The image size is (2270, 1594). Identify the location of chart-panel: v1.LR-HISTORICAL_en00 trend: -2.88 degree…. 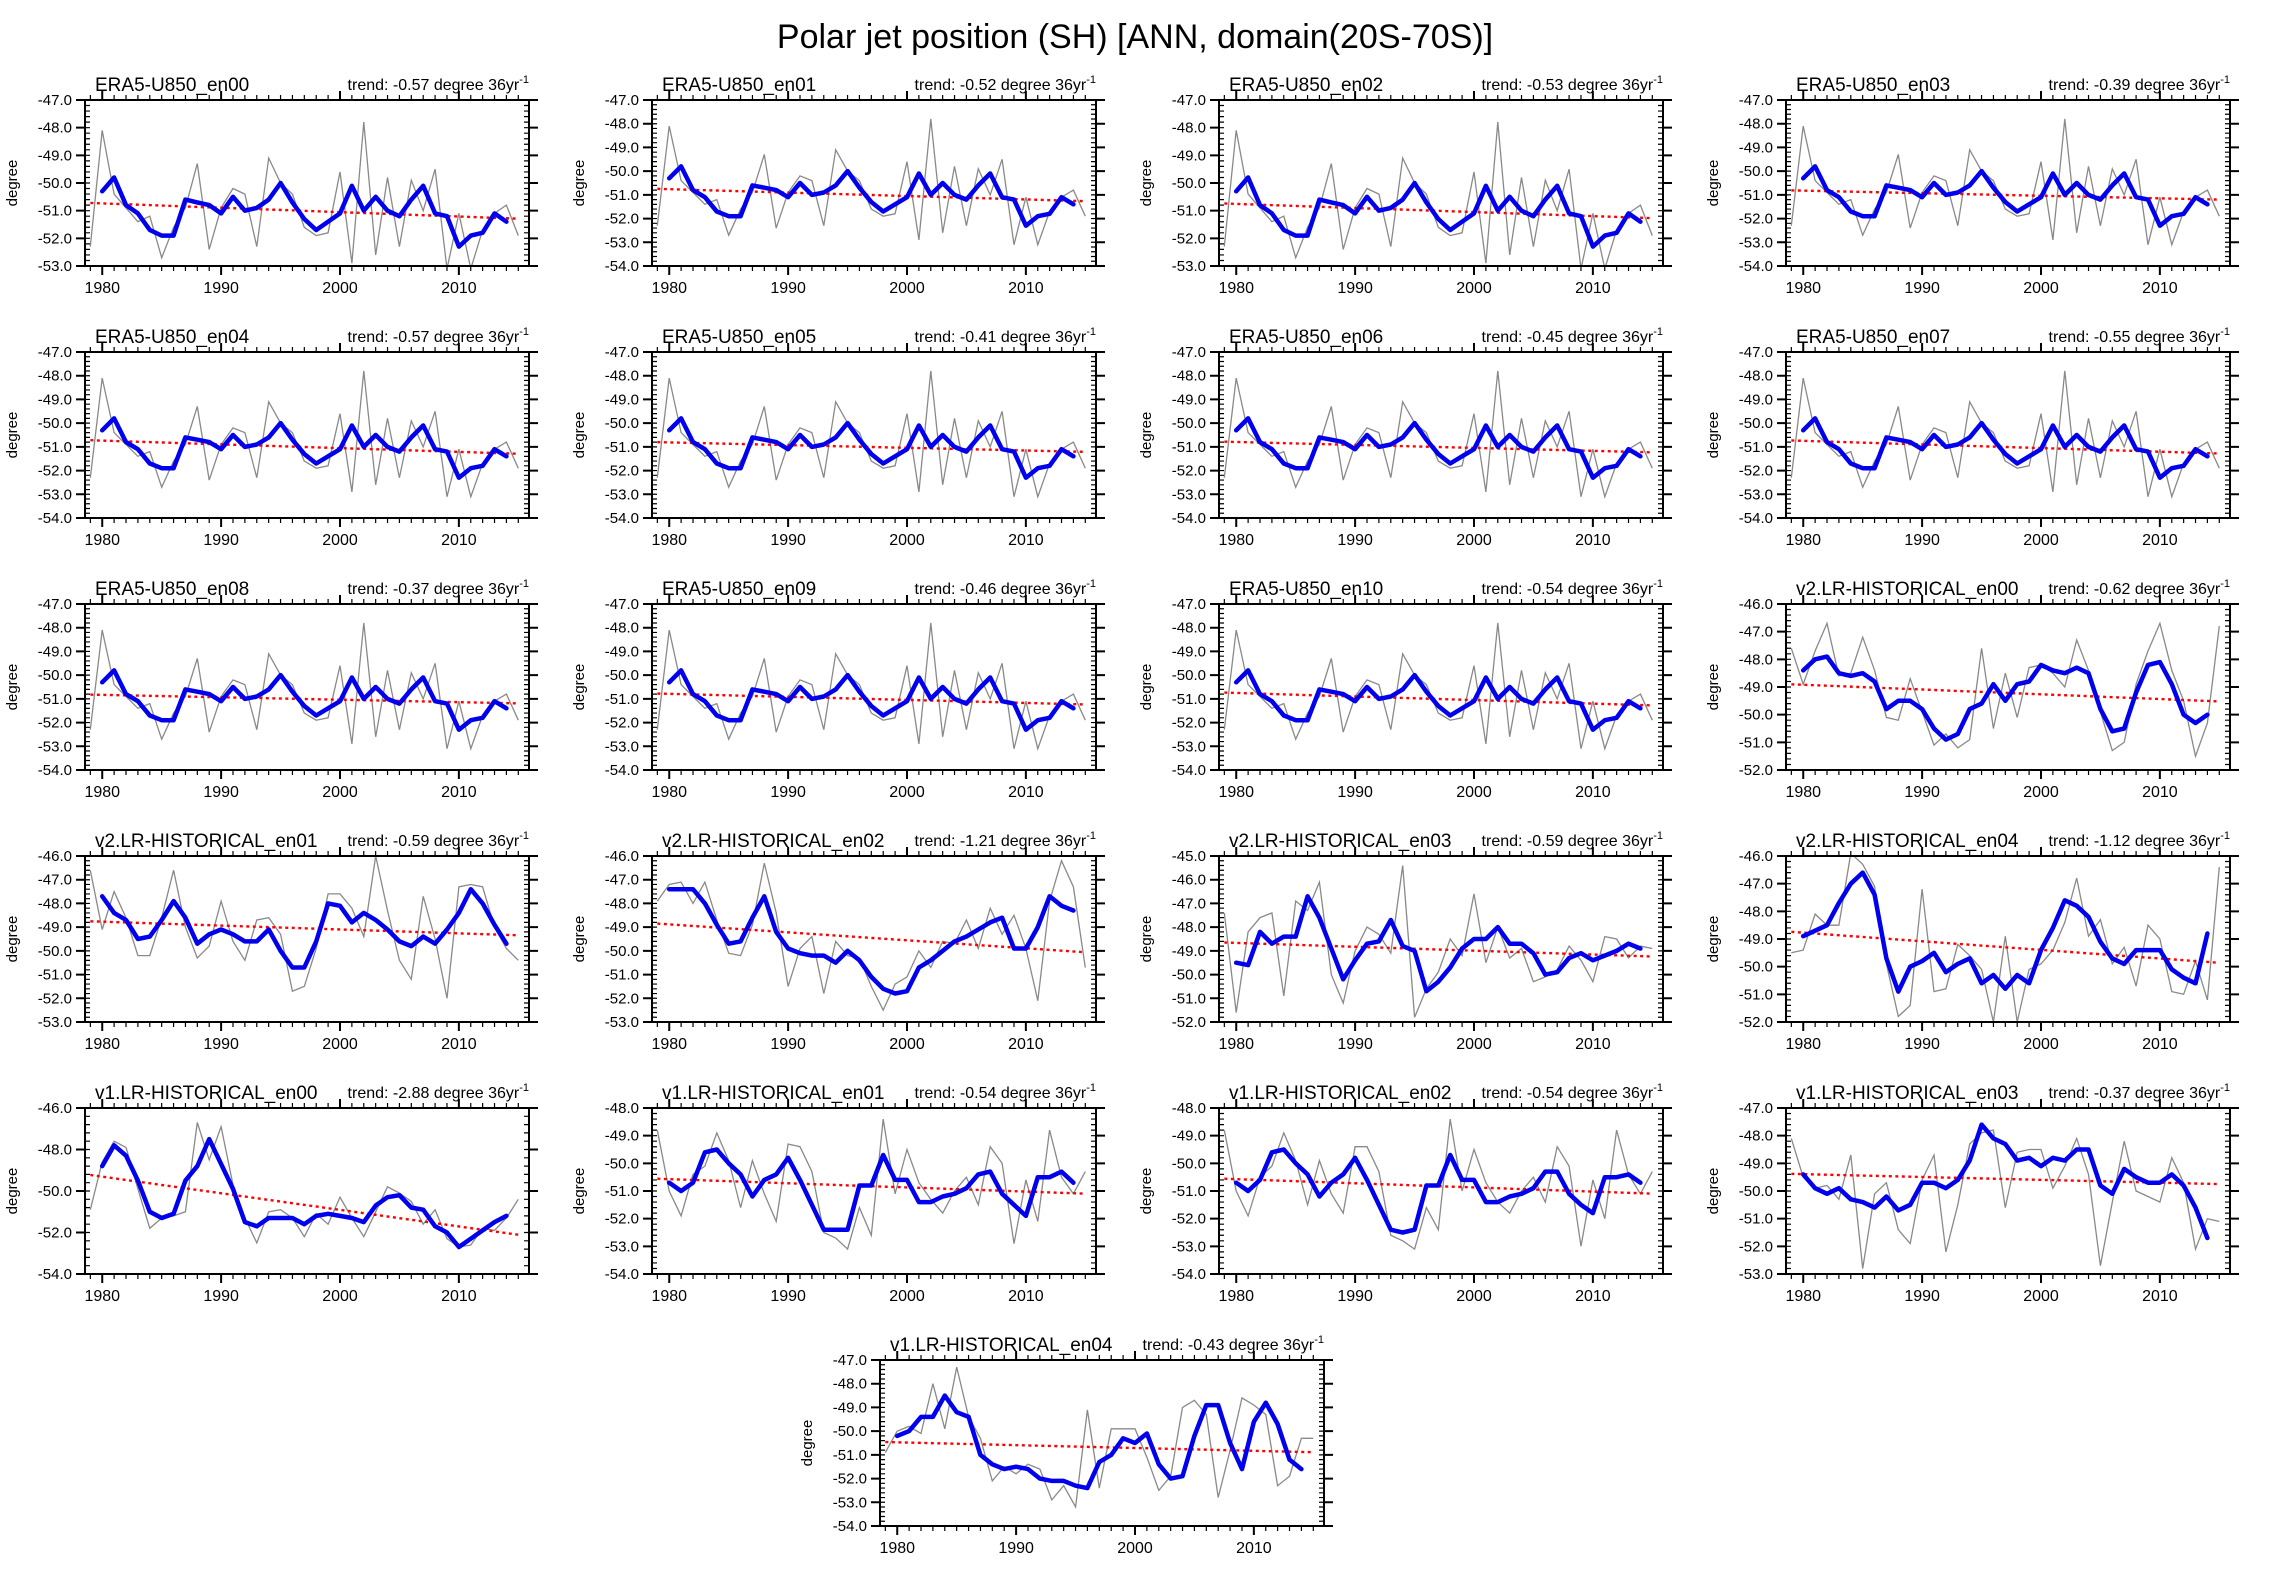
(284, 1204).